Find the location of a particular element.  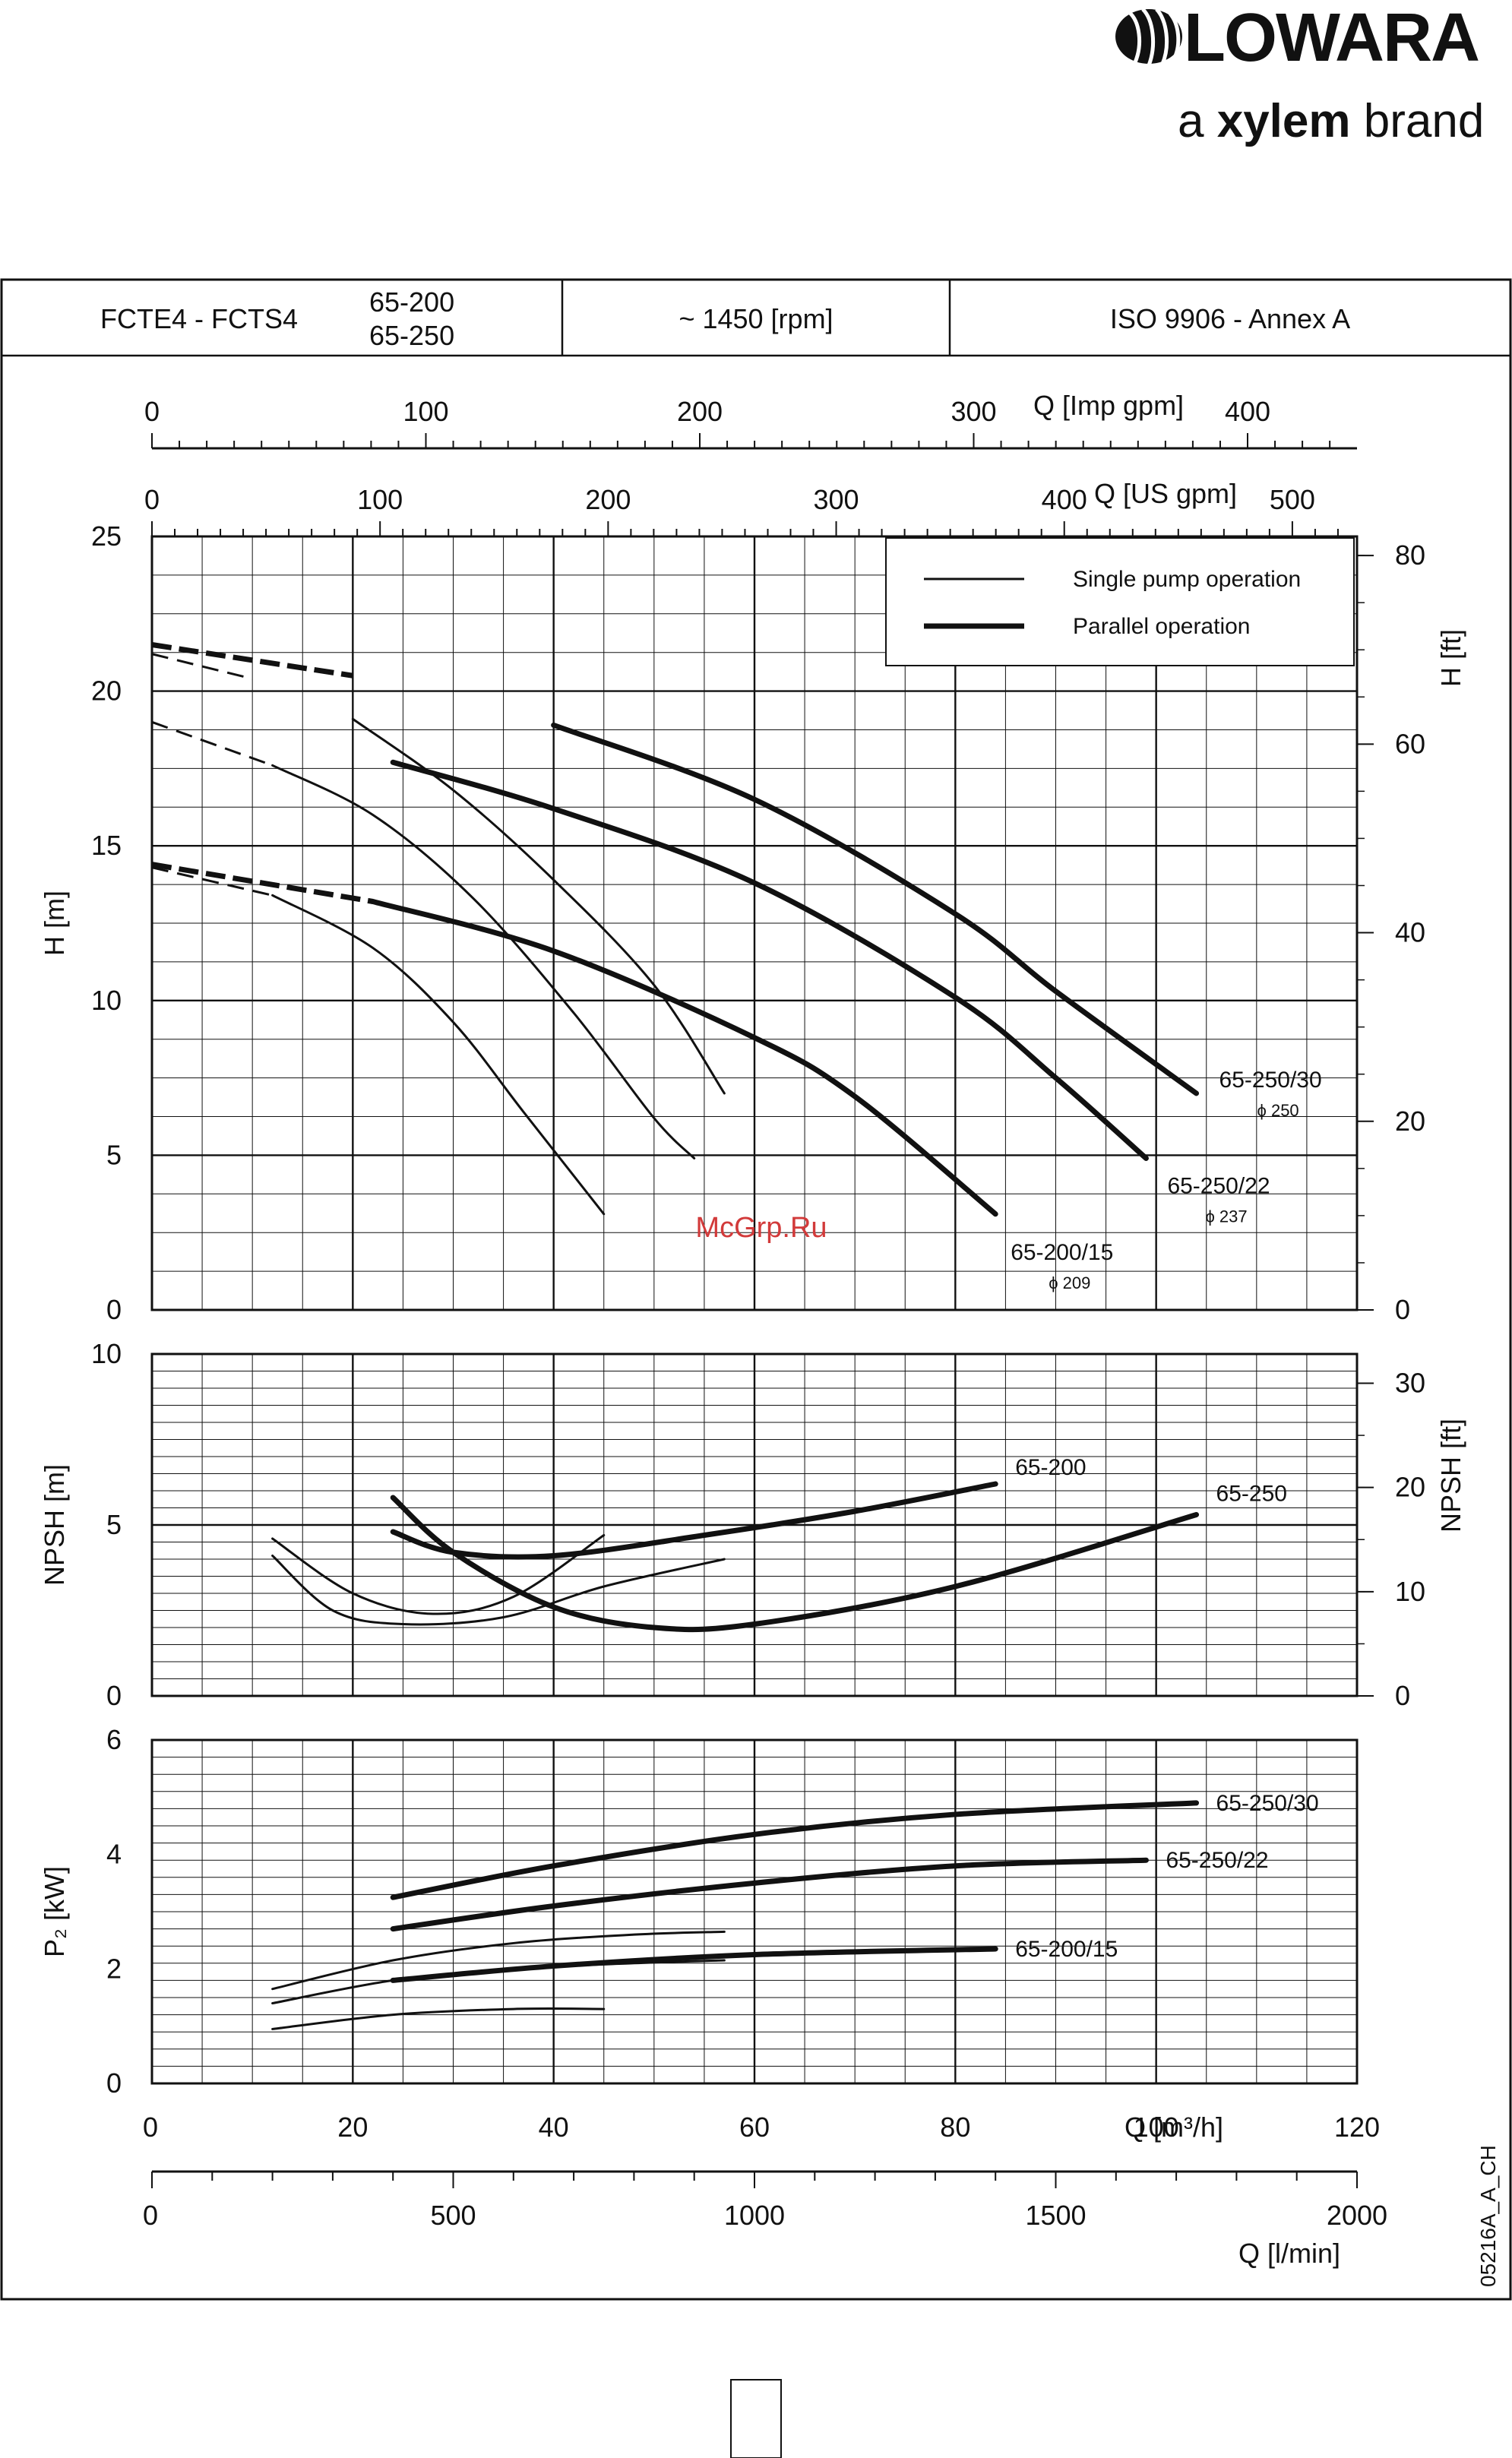

lowara-logo: LOWARA a xylem brand is located at coordinates (1310, 80).